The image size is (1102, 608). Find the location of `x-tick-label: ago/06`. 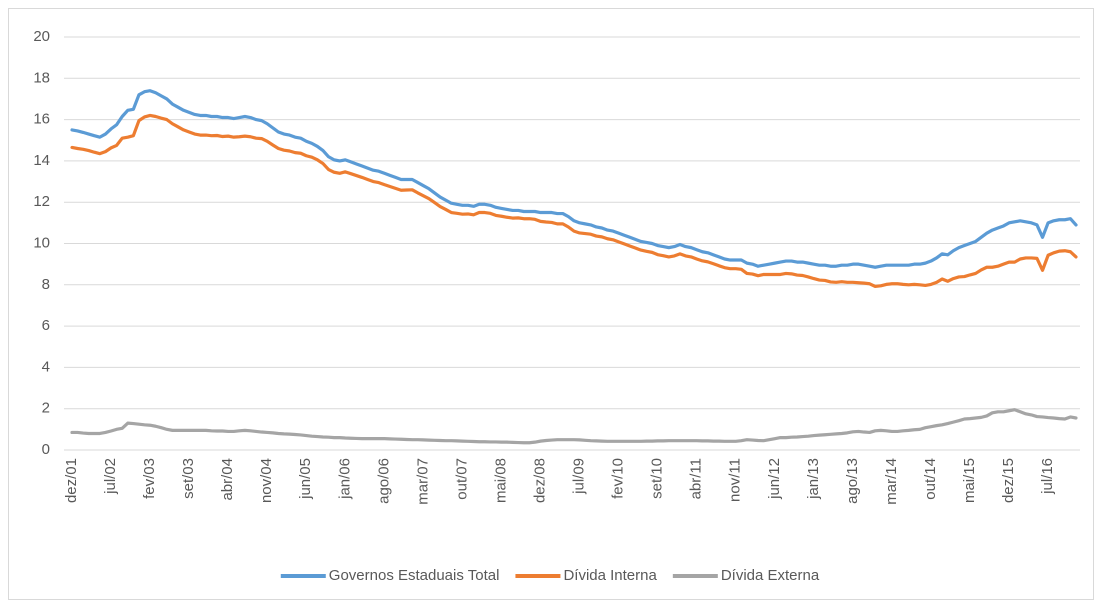

x-tick-label: ago/06 is located at coordinates (383, 481).